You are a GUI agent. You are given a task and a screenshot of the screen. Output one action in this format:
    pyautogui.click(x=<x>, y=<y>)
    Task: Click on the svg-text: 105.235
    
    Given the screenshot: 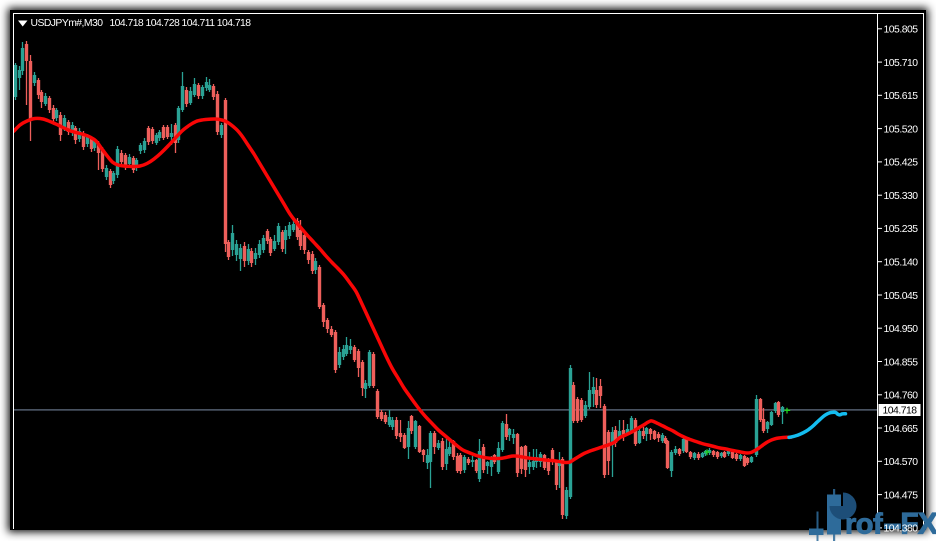 What is the action you would take?
    pyautogui.click(x=901, y=229)
    